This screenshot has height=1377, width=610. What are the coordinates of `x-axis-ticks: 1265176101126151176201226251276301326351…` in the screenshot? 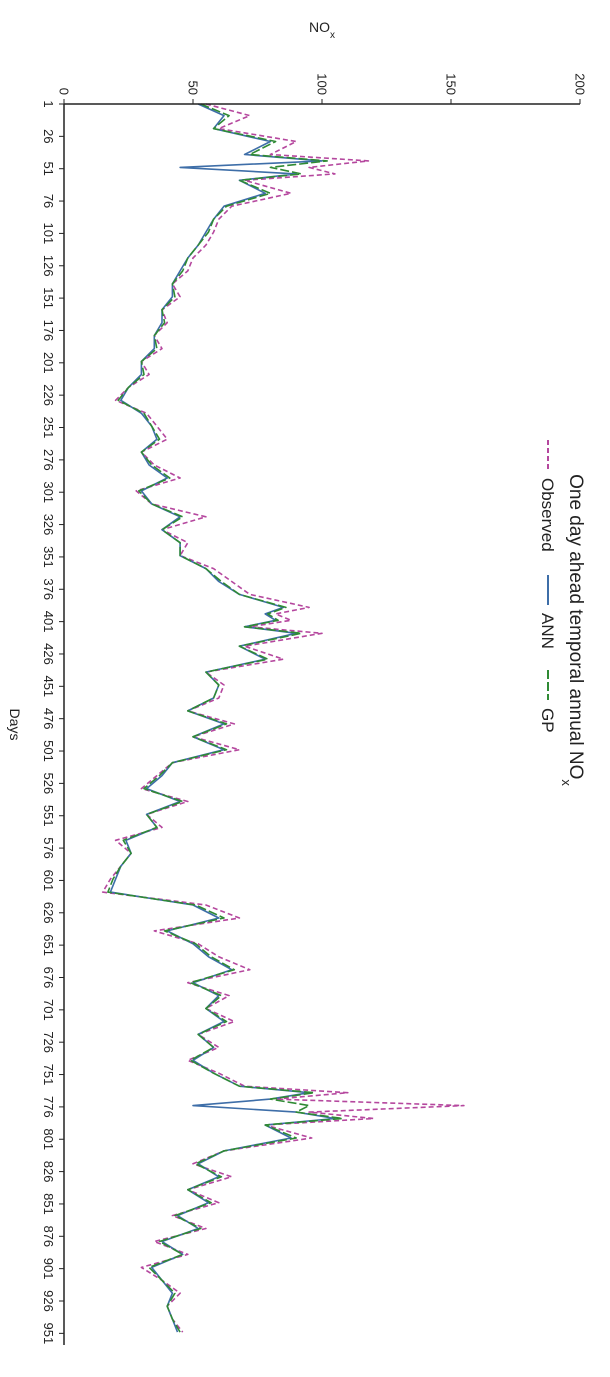 It's located at (52, 722).